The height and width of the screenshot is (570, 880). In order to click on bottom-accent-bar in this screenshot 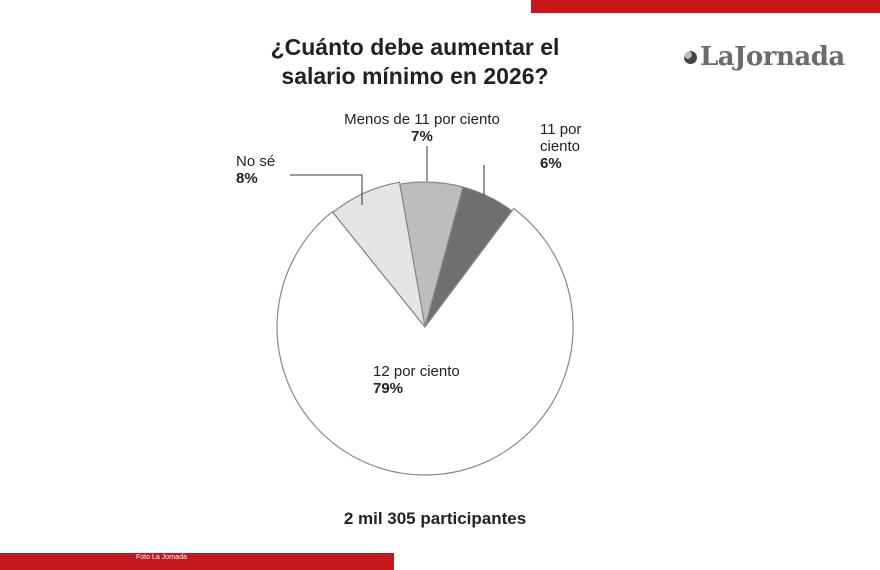, I will do `click(197, 561)`.